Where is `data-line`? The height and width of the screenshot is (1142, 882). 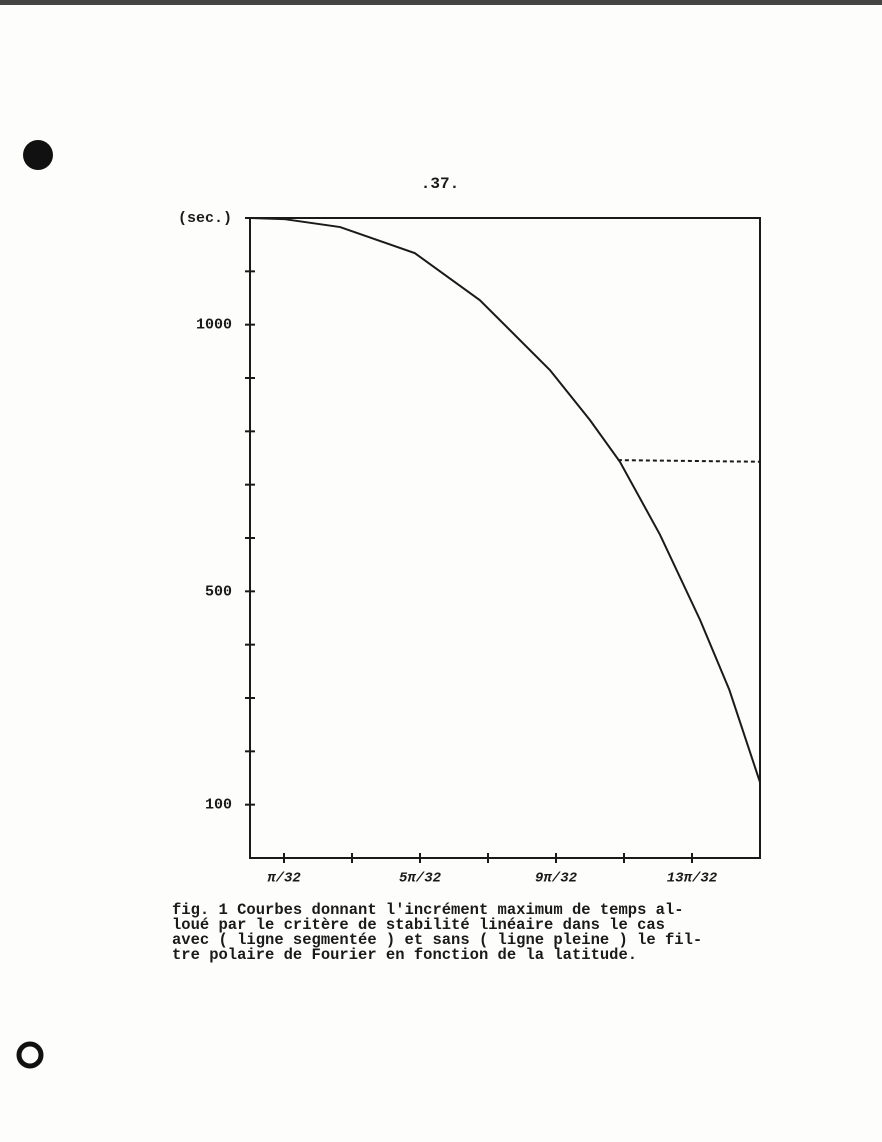 data-line is located at coordinates (689, 461).